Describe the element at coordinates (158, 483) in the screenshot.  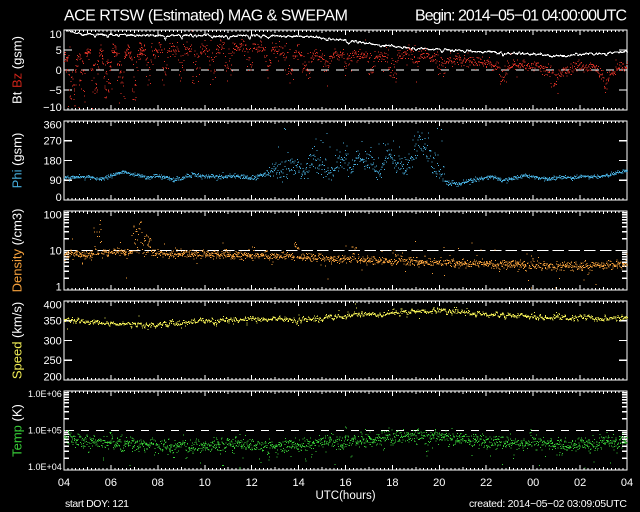
I see `svg-text: 08` at that location.